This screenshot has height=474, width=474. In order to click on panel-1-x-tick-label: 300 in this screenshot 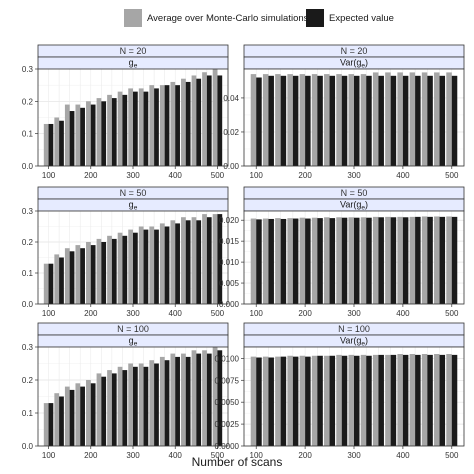, I will do `click(133, 175)`.